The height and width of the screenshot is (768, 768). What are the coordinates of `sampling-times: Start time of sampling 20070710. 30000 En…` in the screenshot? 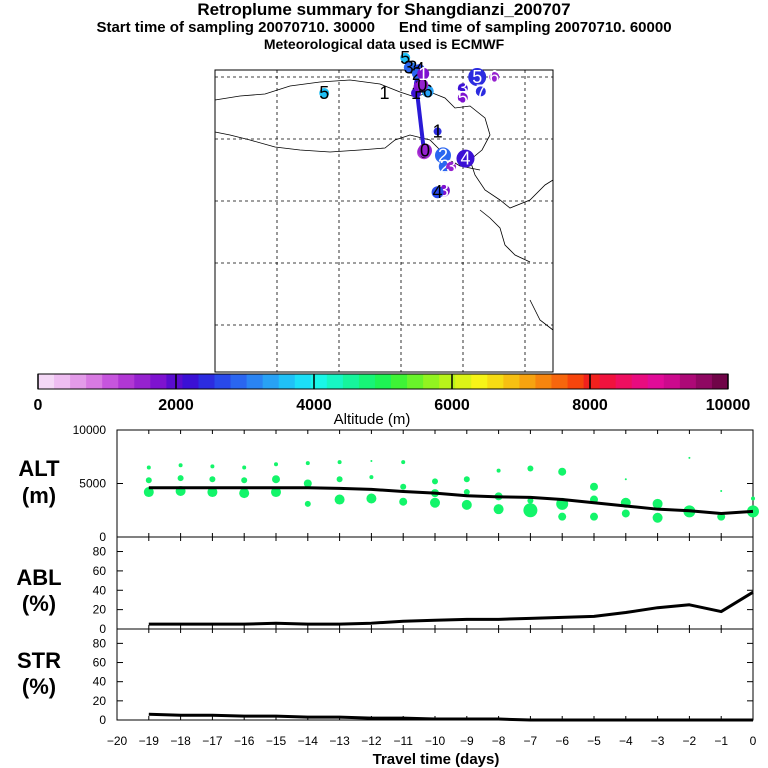 It's located at (384, 28).